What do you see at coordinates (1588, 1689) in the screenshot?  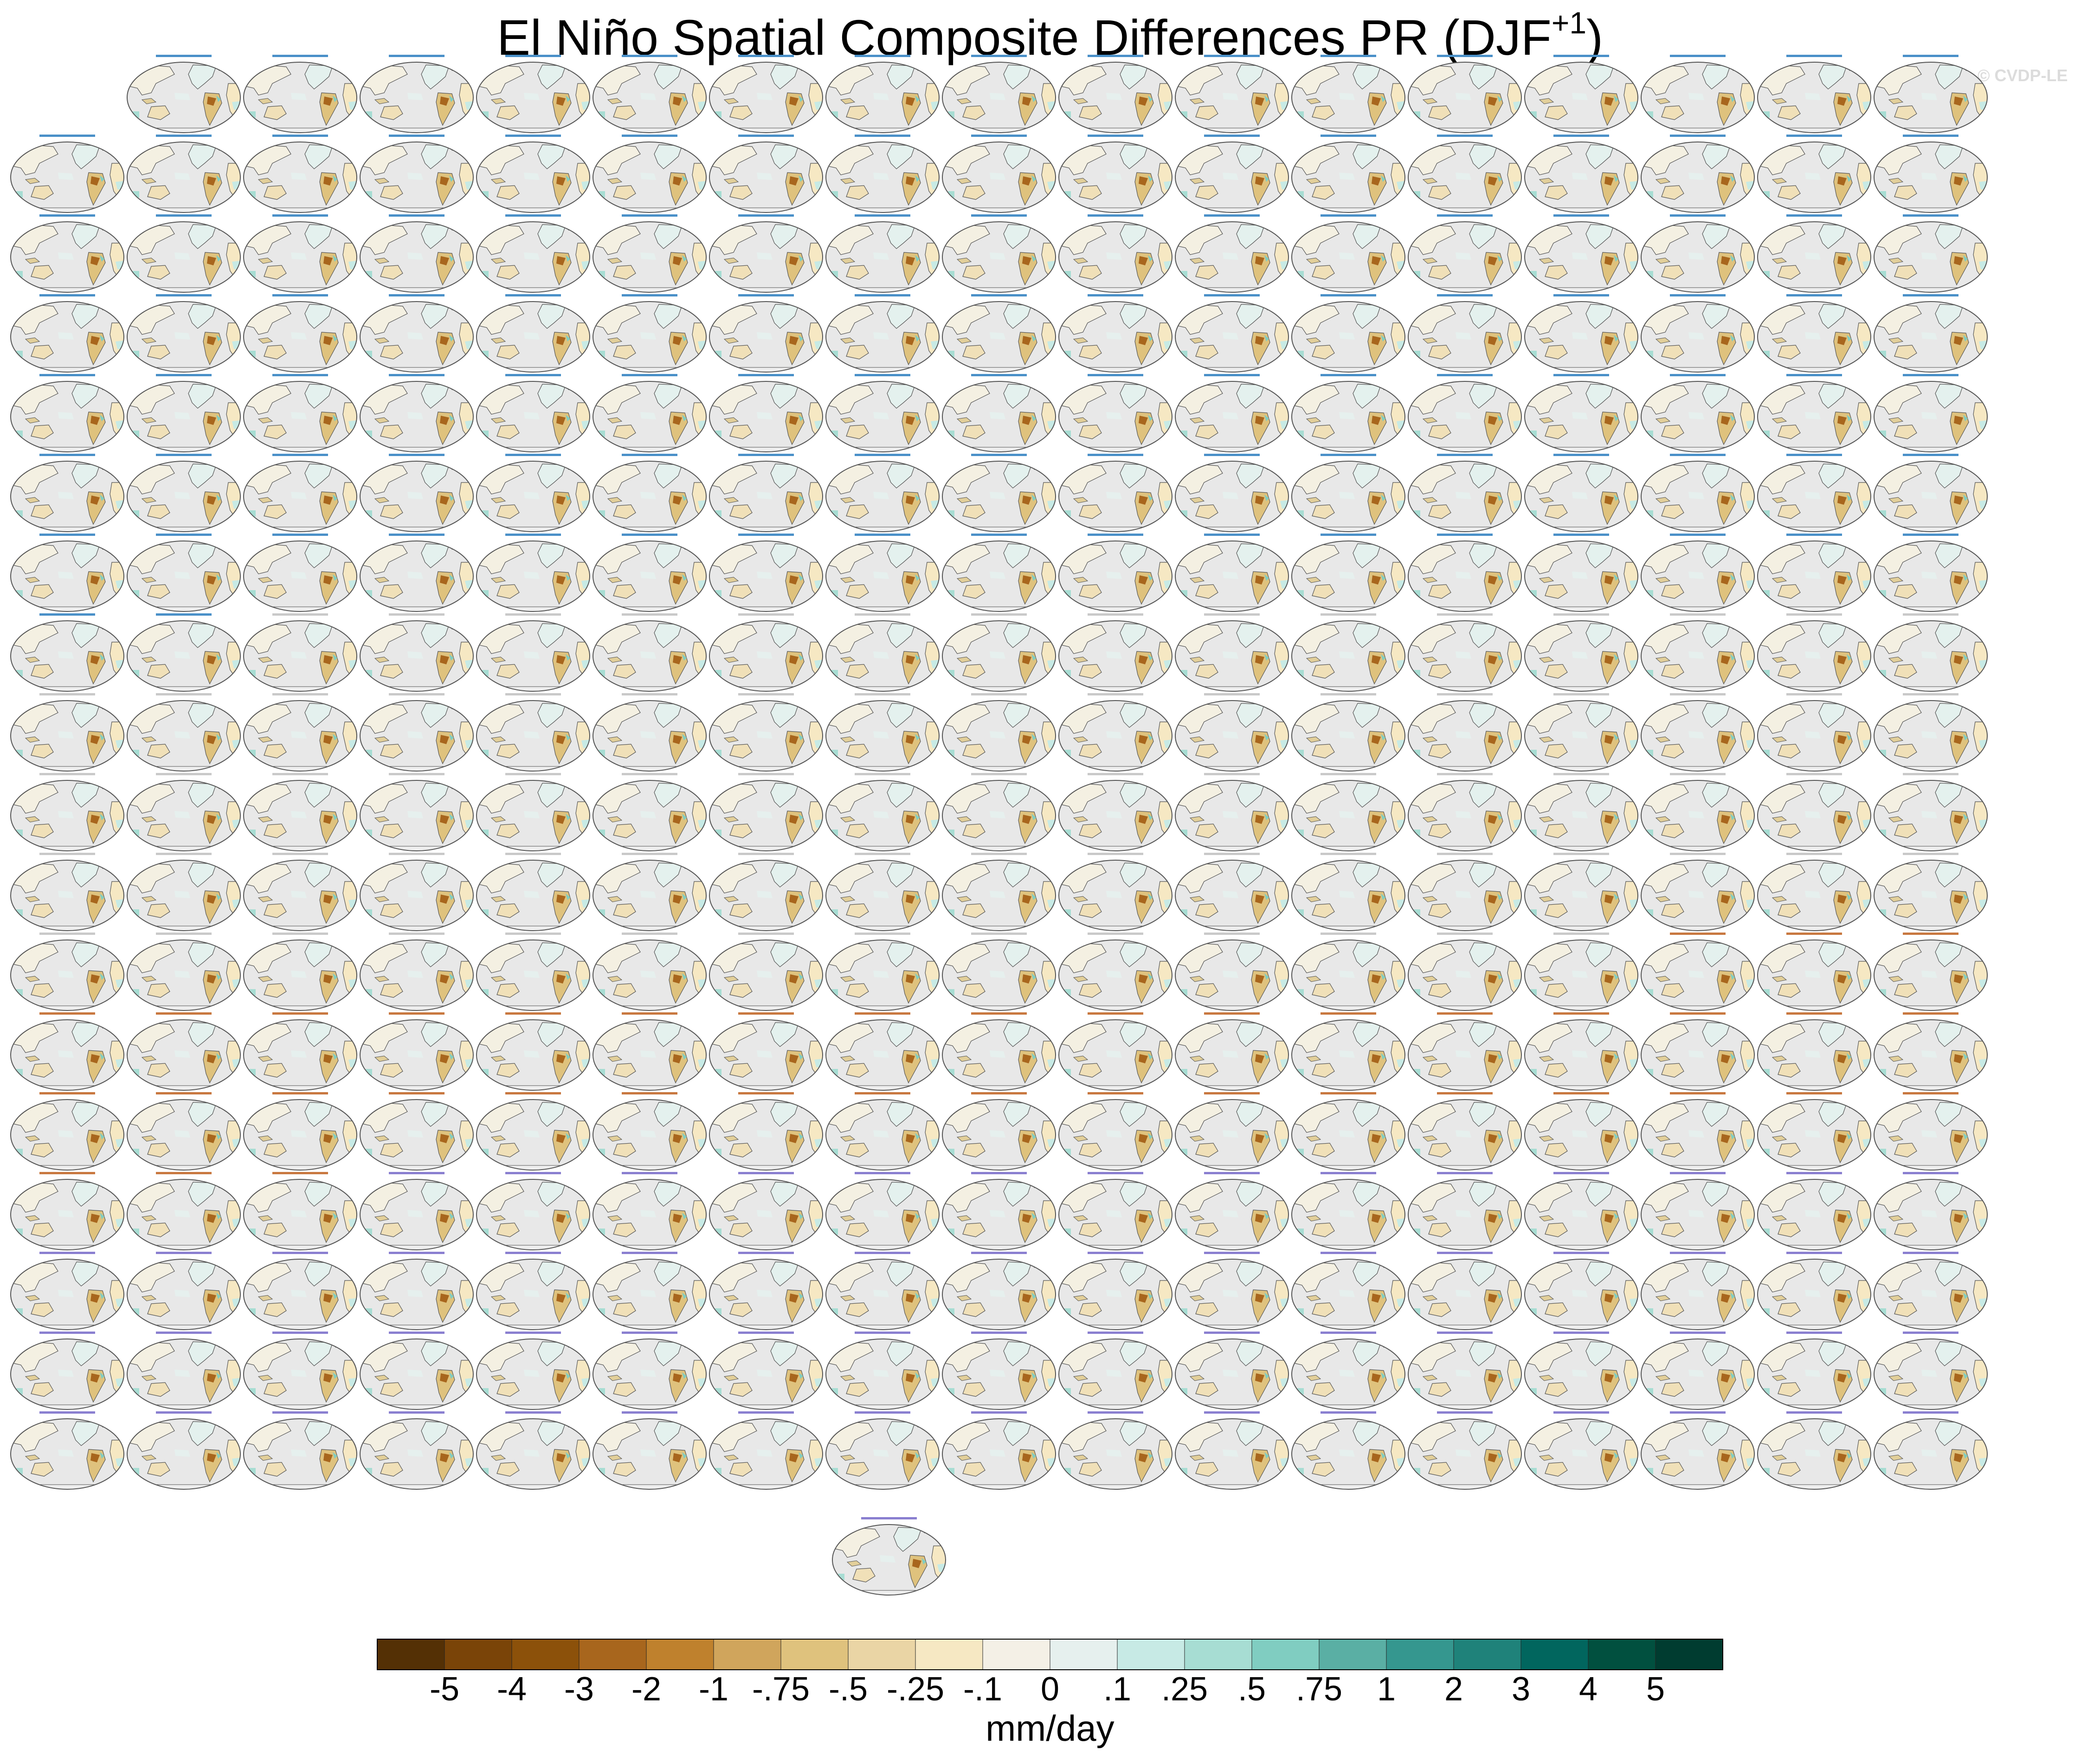 I see `colorbar-tick-label: 4` at bounding box center [1588, 1689].